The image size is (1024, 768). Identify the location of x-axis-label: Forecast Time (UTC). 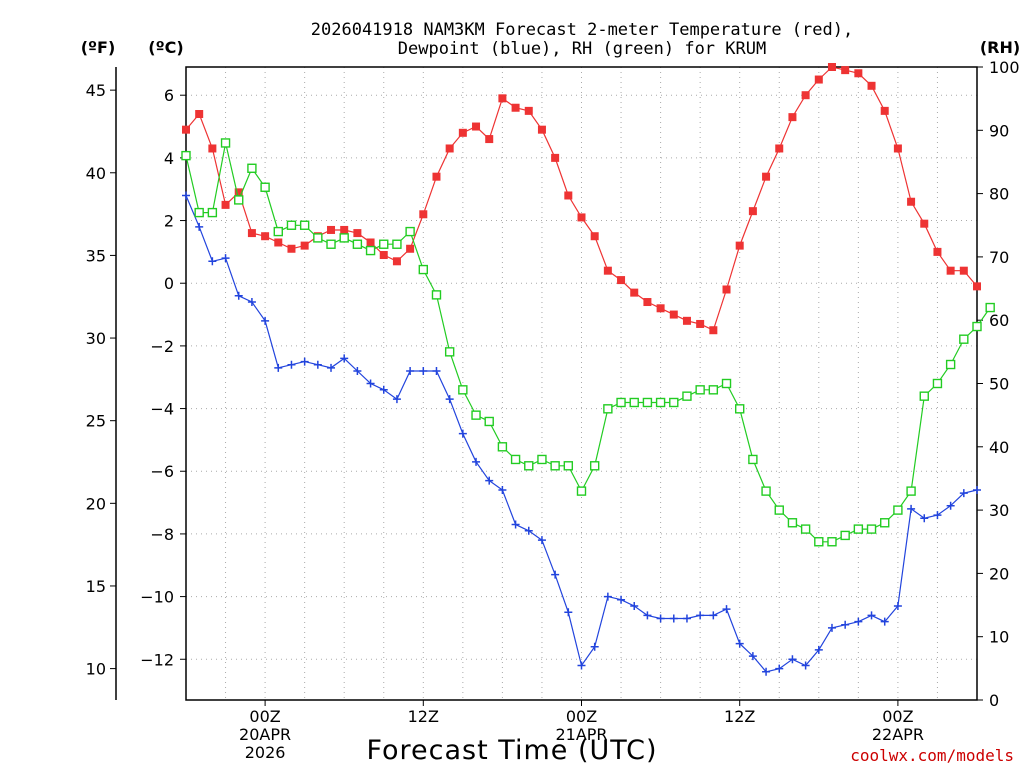
(511, 750).